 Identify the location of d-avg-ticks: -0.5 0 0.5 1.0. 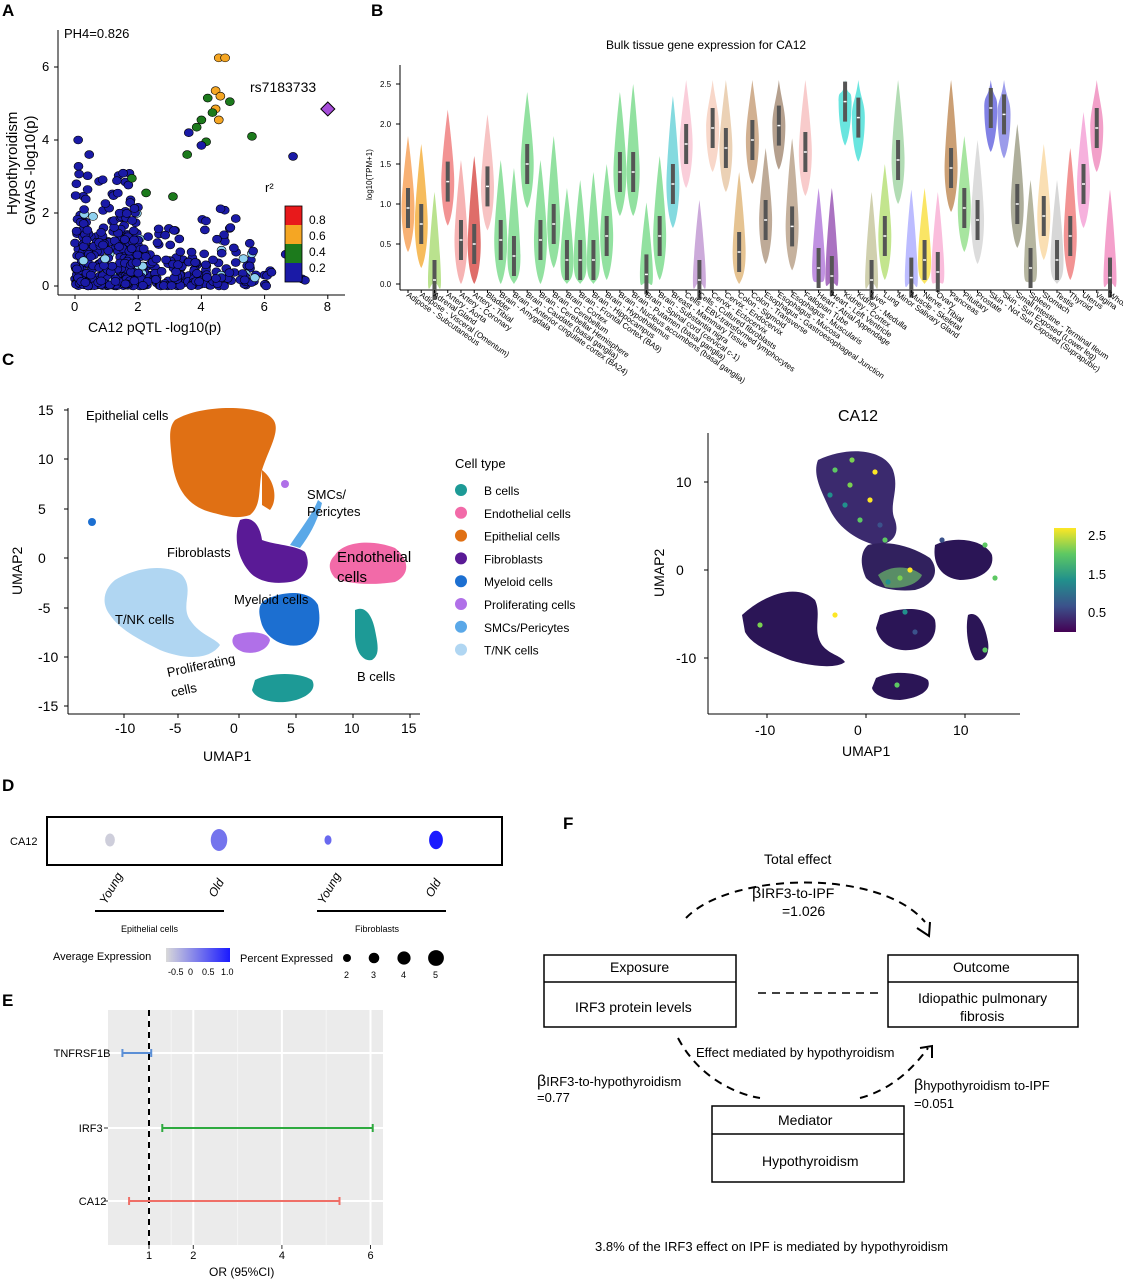
(201, 972).